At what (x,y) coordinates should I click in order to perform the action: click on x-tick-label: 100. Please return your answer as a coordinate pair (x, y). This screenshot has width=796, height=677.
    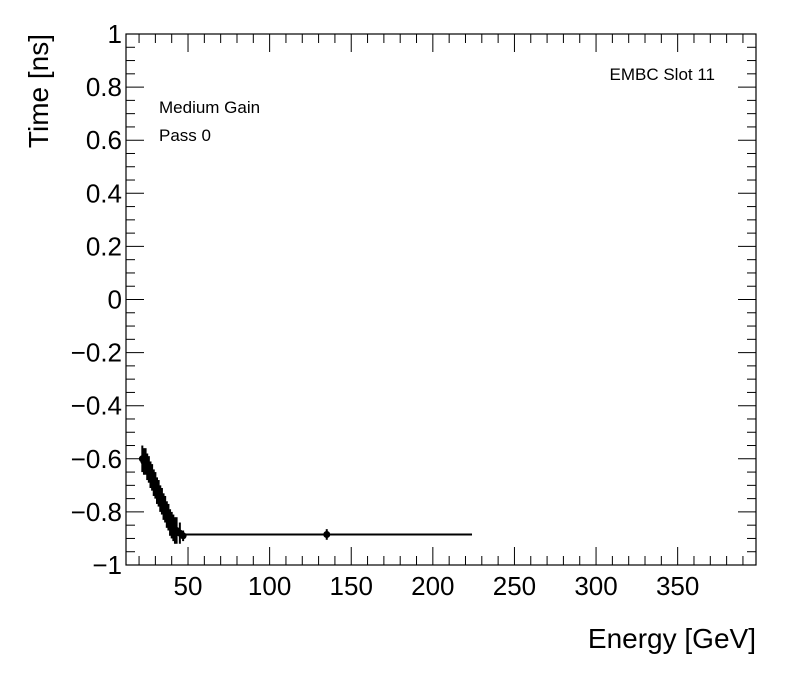
    Looking at the image, I should click on (269, 586).